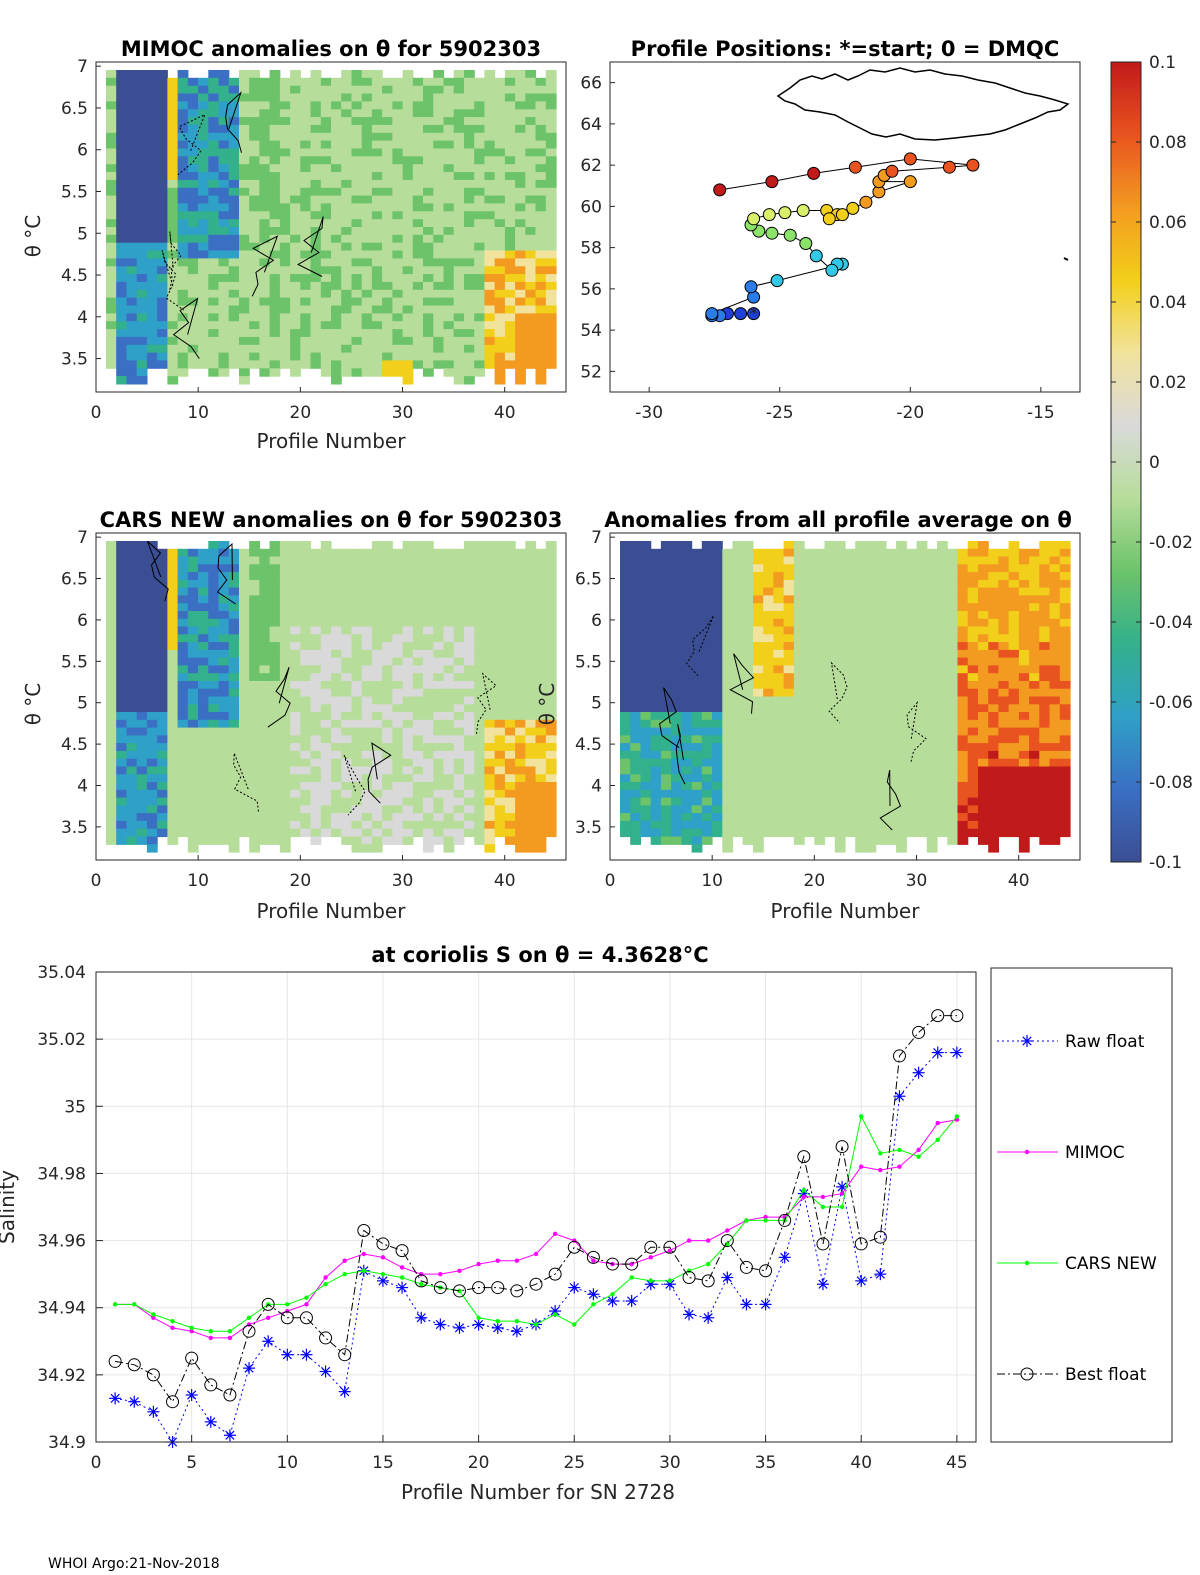  What do you see at coordinates (649, 413) in the screenshot?
I see `x-tick-label: -30` at bounding box center [649, 413].